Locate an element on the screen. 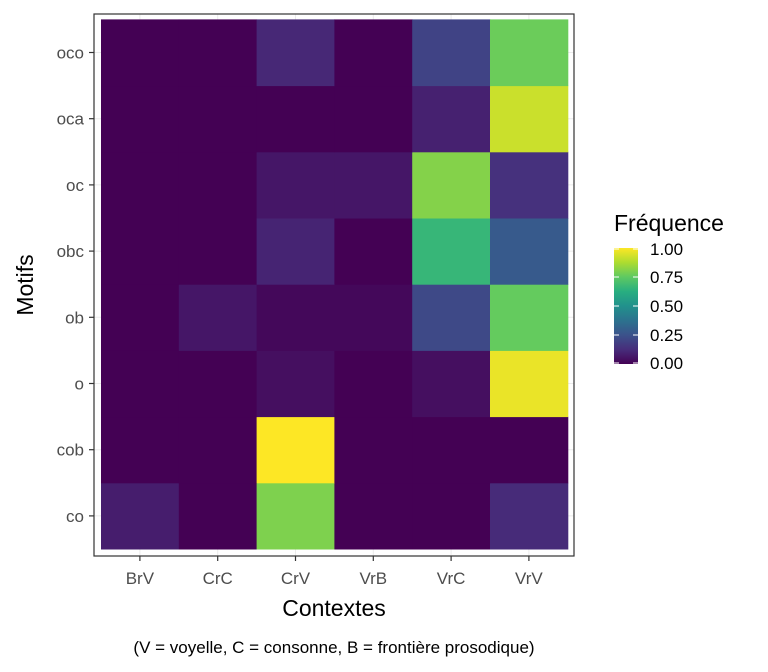 The height and width of the screenshot is (672, 768). legend-tick-label: 1.00 is located at coordinates (666, 249).